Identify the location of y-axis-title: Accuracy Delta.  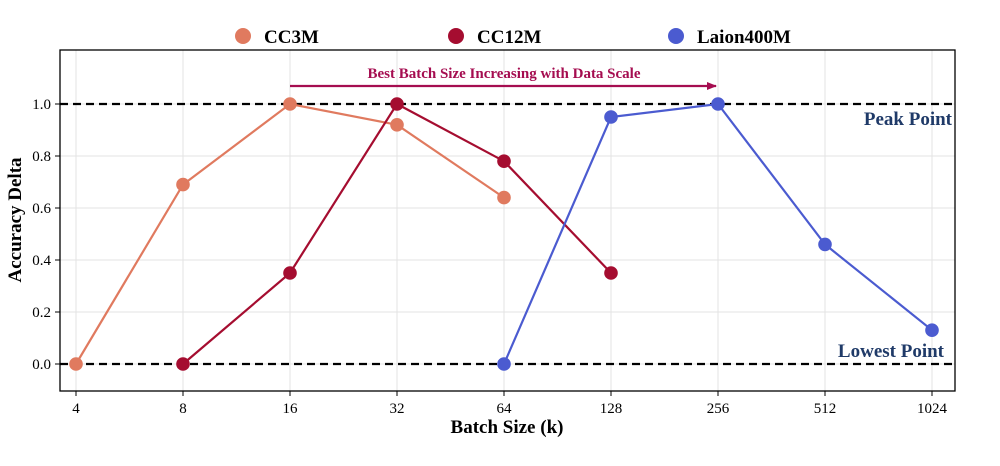
(15, 220).